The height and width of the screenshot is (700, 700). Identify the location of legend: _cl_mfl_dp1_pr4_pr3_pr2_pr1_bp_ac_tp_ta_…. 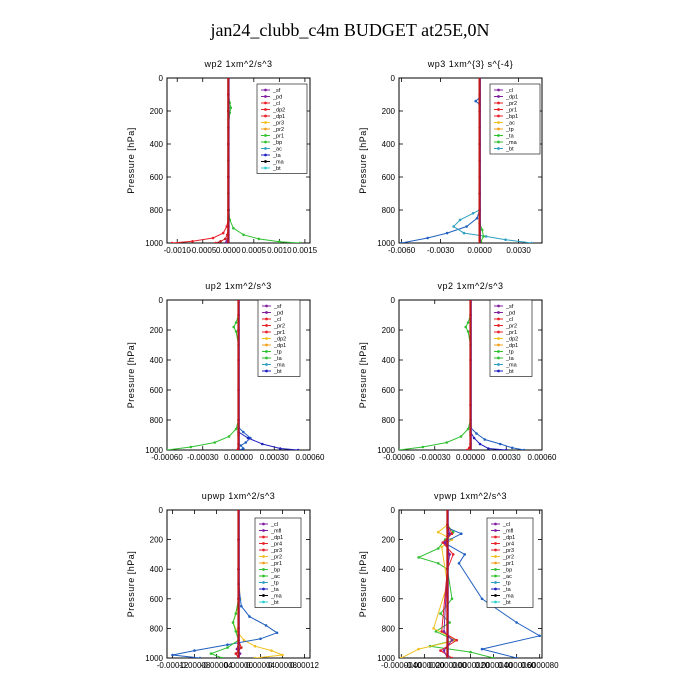
(510, 562).